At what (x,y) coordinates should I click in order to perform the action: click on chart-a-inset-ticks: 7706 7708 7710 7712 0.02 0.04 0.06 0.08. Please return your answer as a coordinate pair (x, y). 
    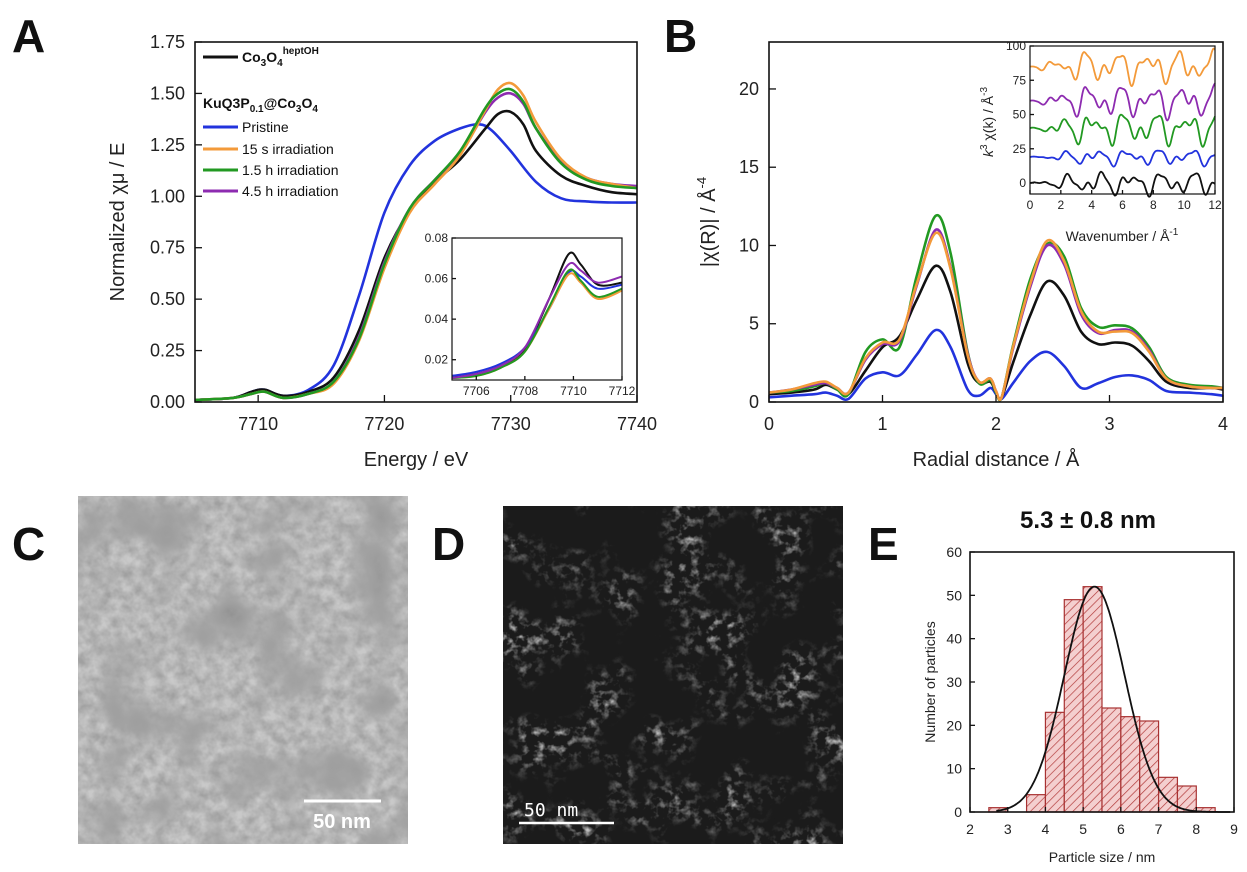
    Looking at the image, I should click on (530, 314).